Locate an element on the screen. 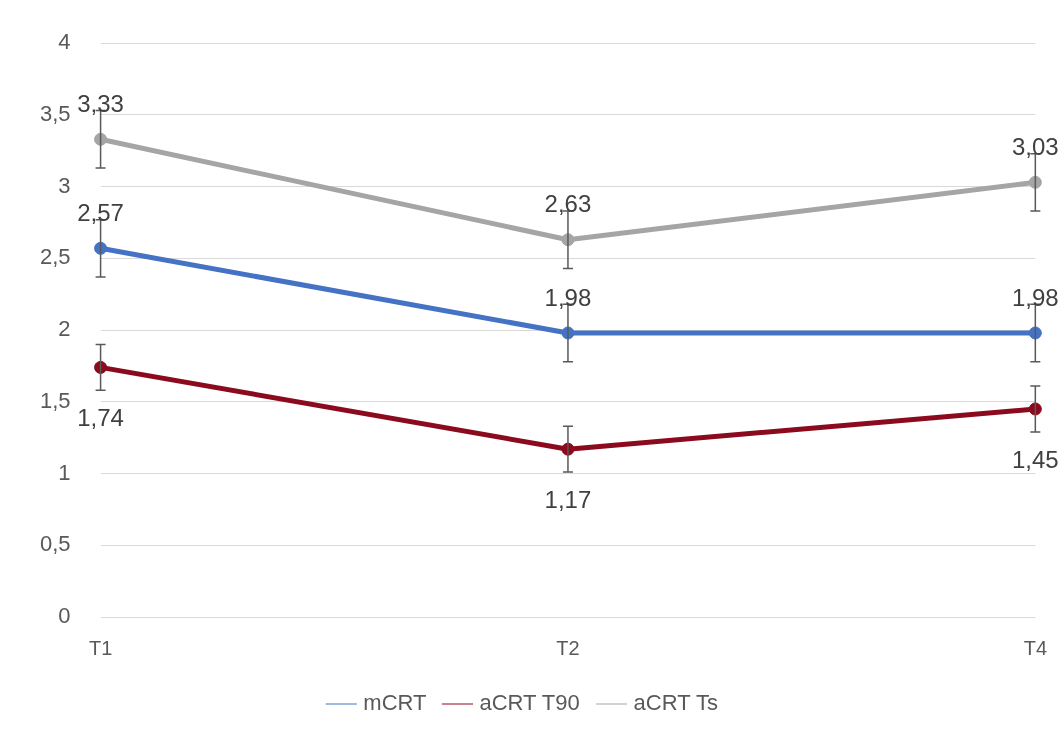  y-tick-label: 0,5 is located at coordinates (55, 544).